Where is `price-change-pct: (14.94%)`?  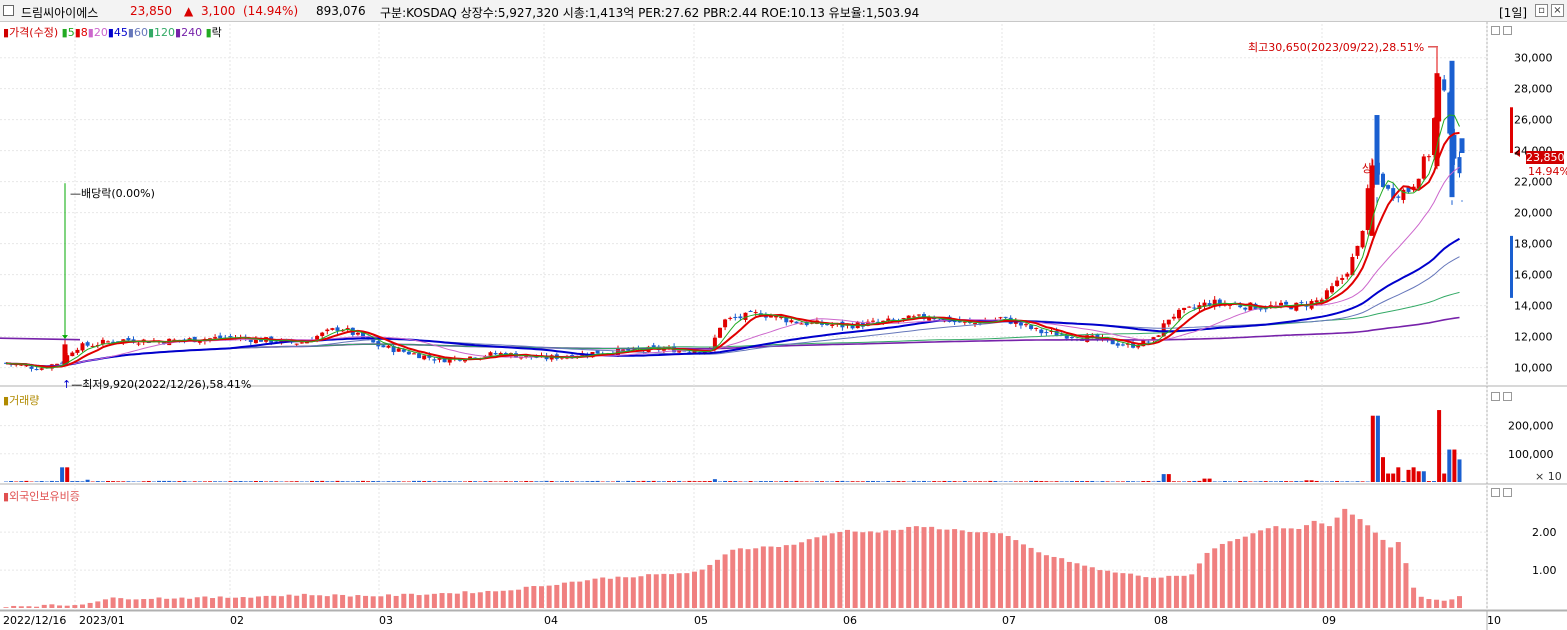 price-change-pct: (14.94%) is located at coordinates (271, 11).